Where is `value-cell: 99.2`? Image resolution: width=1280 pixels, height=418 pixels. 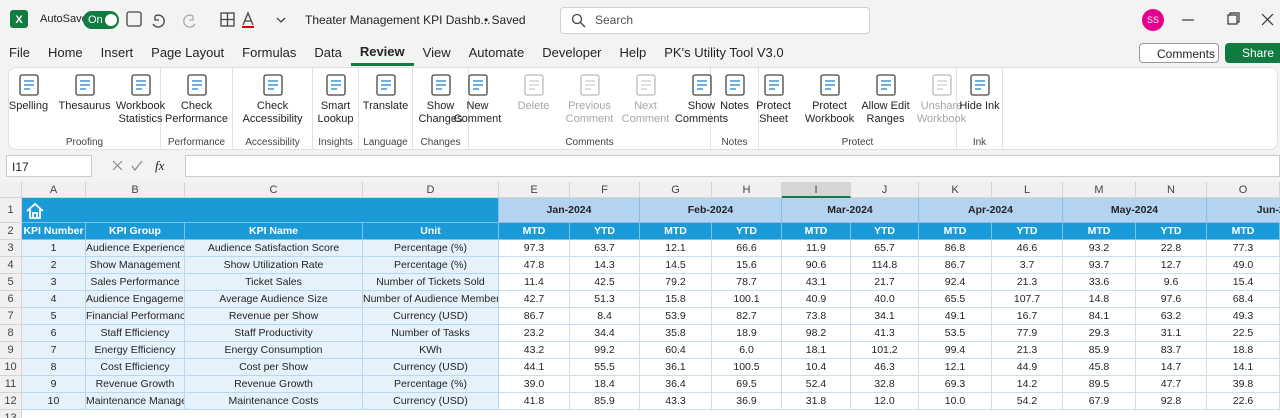
value-cell: 99.2 is located at coordinates (605, 350).